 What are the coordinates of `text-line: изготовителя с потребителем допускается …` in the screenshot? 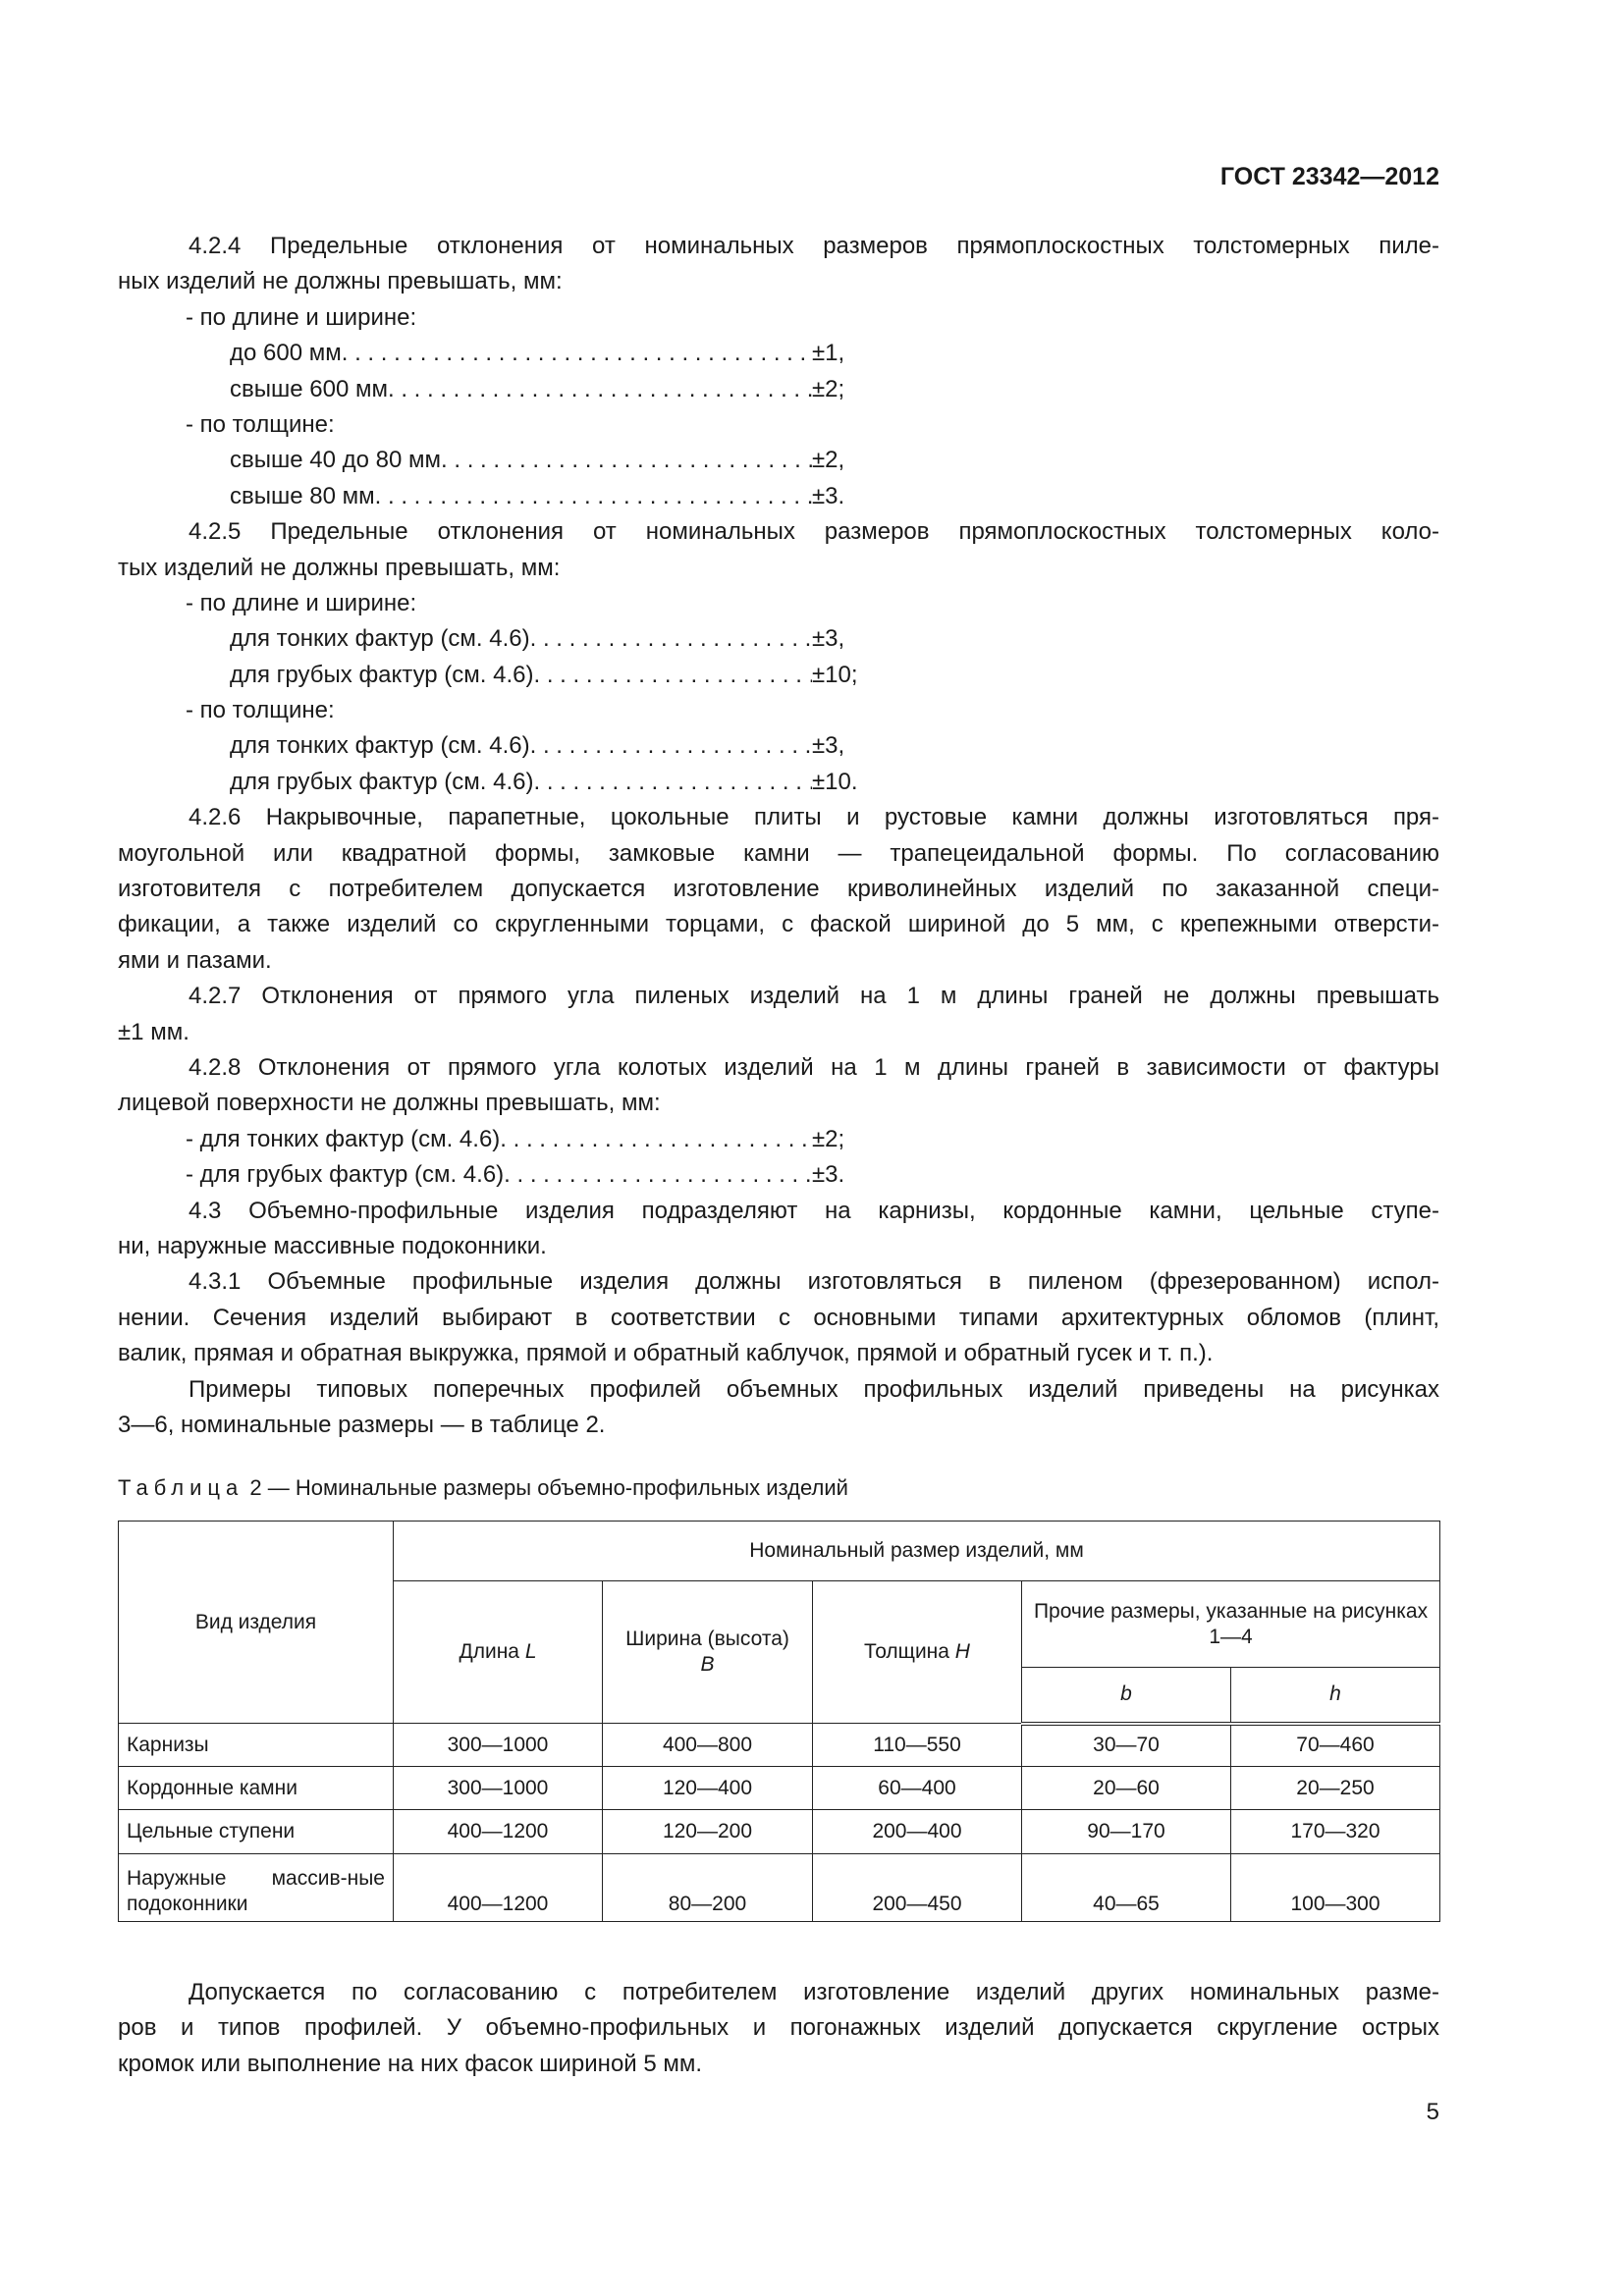 It's located at (778, 889).